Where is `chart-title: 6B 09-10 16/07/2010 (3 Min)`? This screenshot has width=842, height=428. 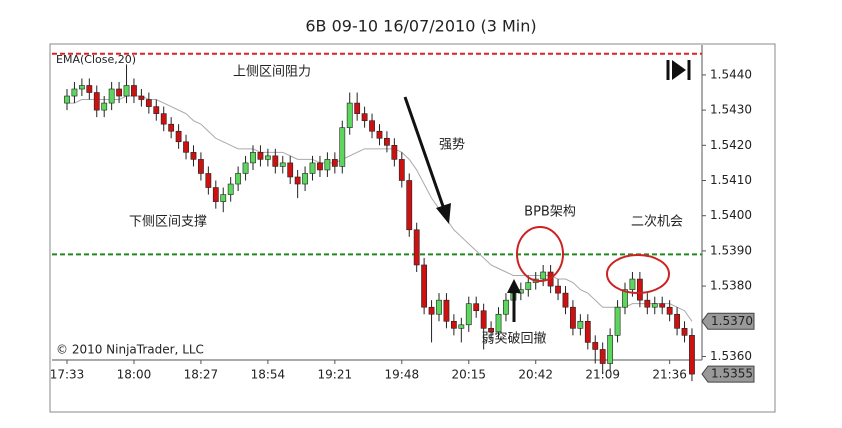 chart-title: 6B 09-10 16/07/2010 (3 Min) is located at coordinates (420, 26).